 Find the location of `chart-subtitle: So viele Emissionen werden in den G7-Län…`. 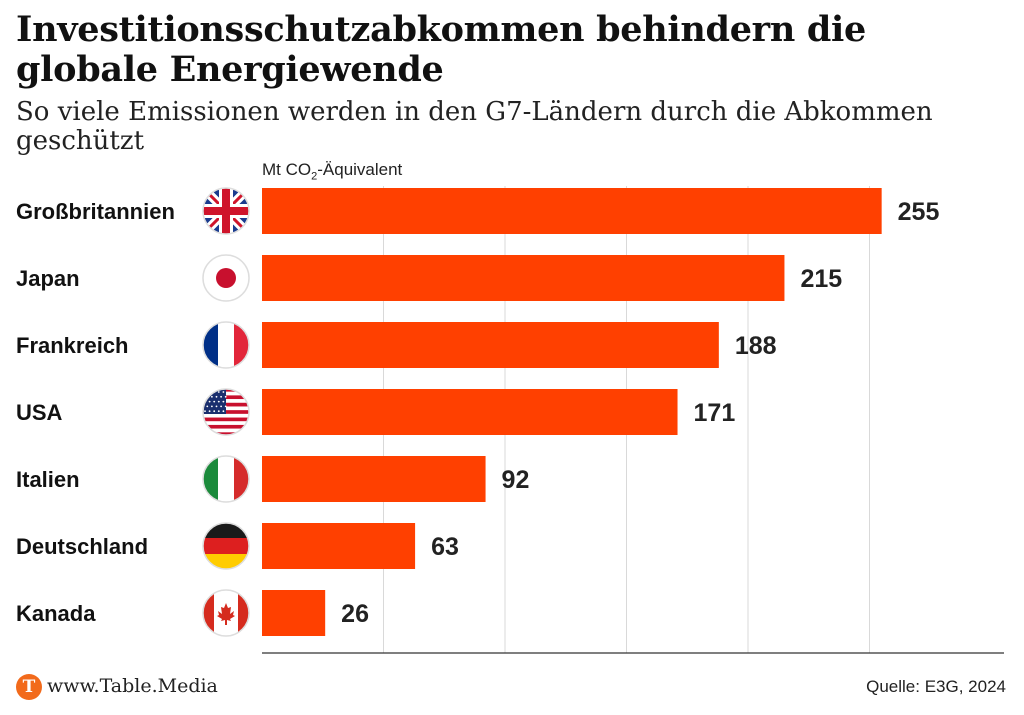

chart-subtitle: So viele Emissionen werden in den G7-Län… is located at coordinates (474, 126).